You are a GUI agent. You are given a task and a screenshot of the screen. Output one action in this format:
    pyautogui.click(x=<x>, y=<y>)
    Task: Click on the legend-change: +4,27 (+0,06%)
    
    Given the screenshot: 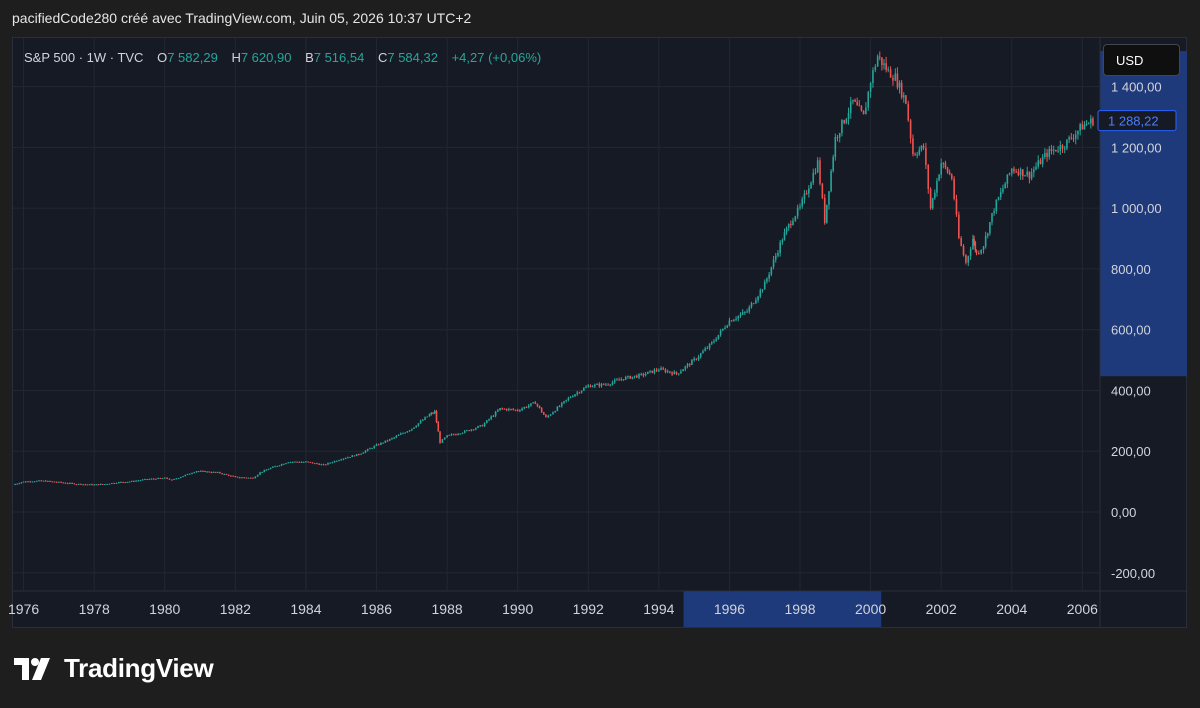 What is the action you would take?
    pyautogui.click(x=497, y=57)
    